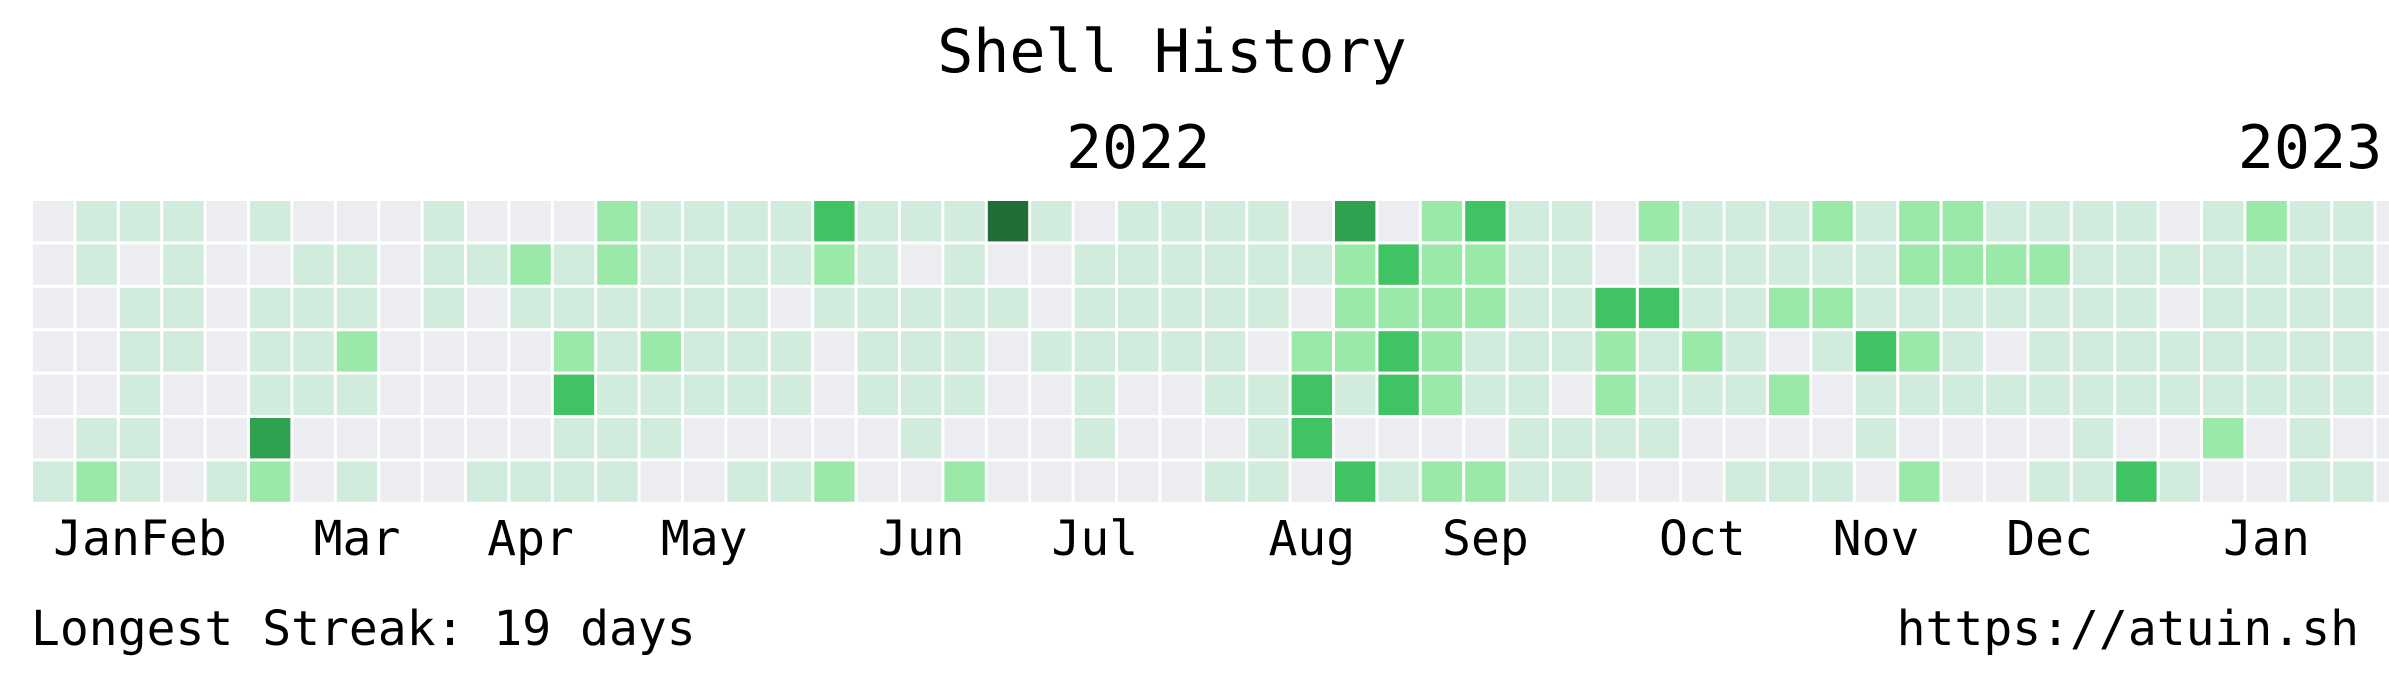 This screenshot has width=2389, height=685. Describe the element at coordinates (2128, 629) in the screenshot. I see `atuin-url: https://atuin.sh` at that location.